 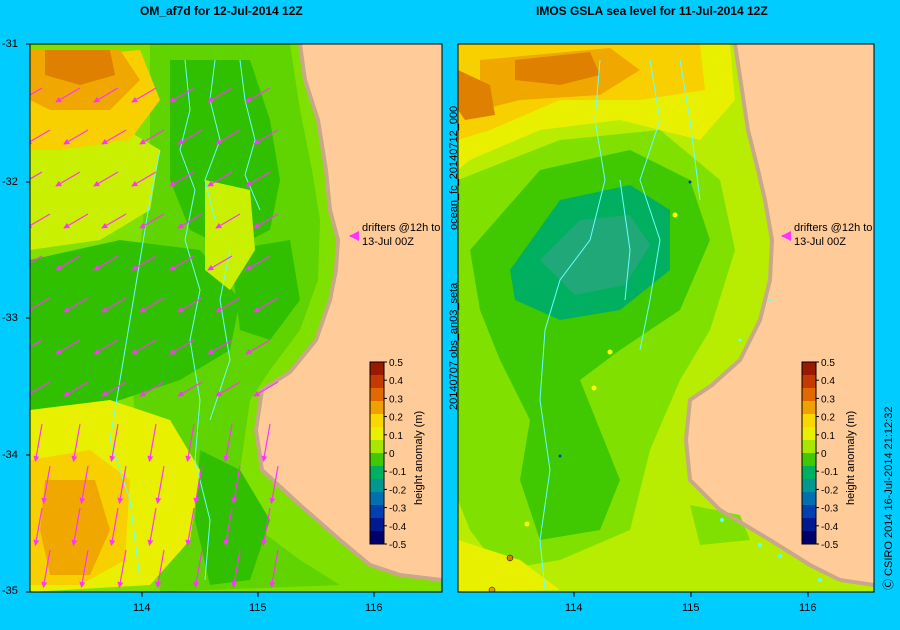 What do you see at coordinates (10, 591) in the screenshot?
I see `lat-tick: -35` at bounding box center [10, 591].